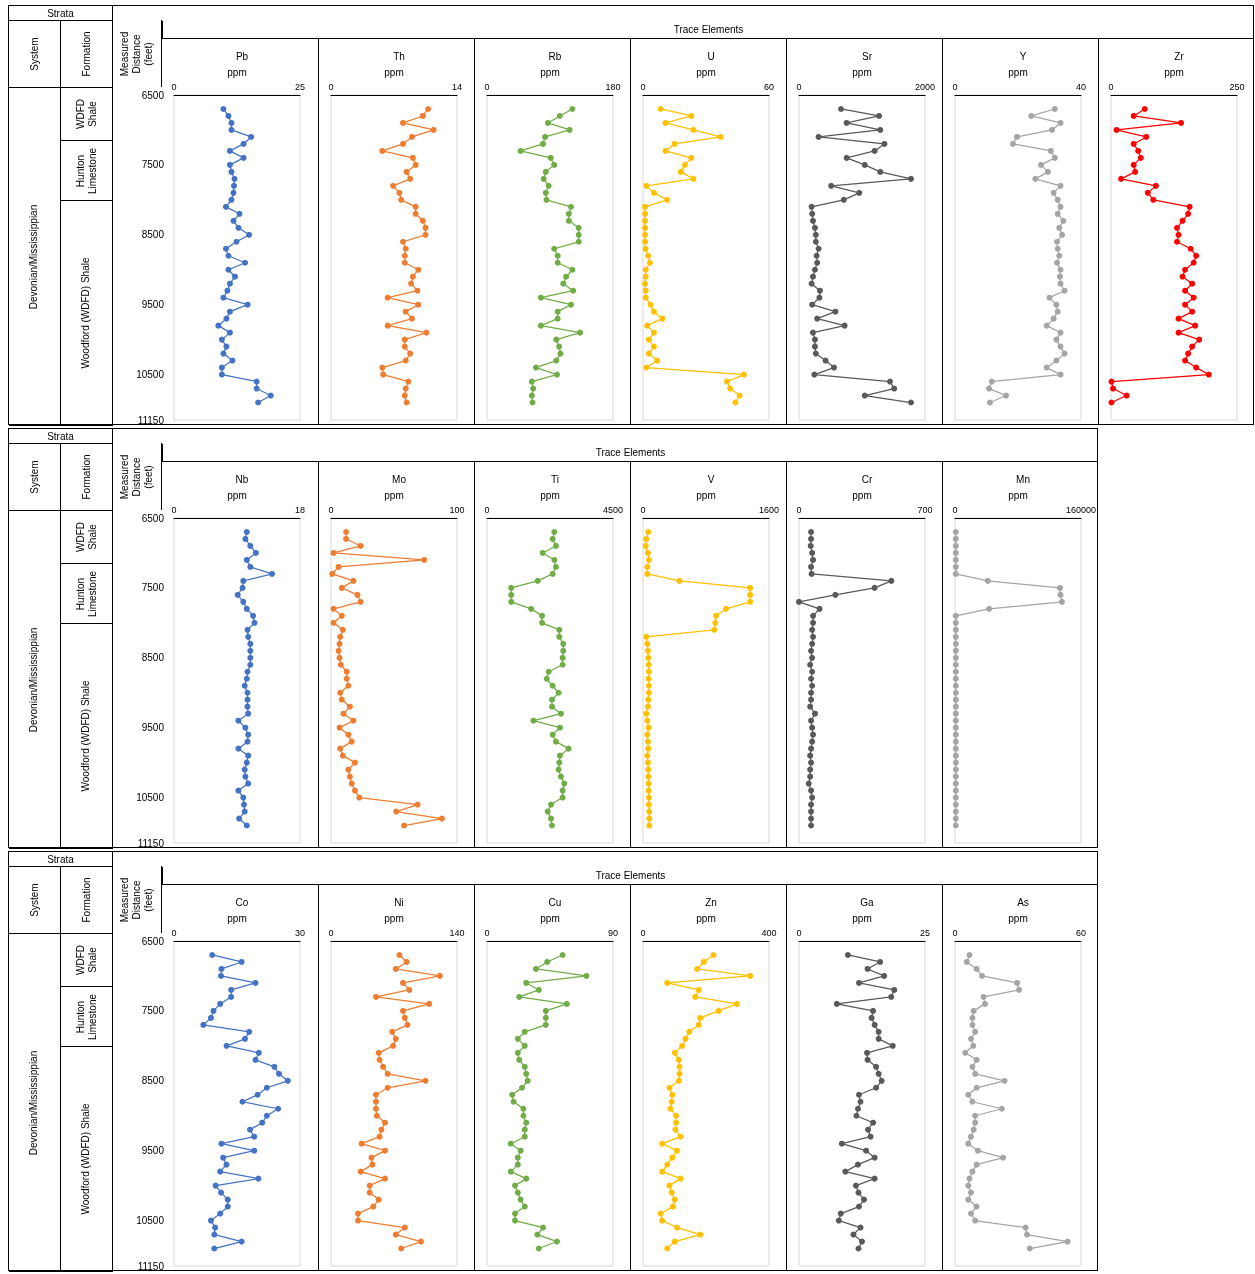 The height and width of the screenshot is (1274, 1255). What do you see at coordinates (86, 114) in the screenshot?
I see `text: WDFD Shale` at bounding box center [86, 114].